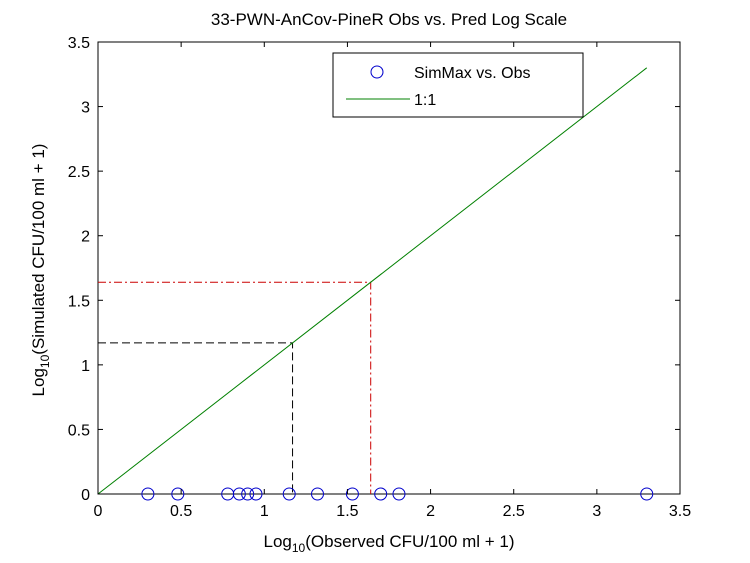 This screenshot has width=750, height=563. What do you see at coordinates (409, 541) in the screenshot?
I see `x-axis-label-suffix: (Observed CFU/100 ml + 1)` at bounding box center [409, 541].